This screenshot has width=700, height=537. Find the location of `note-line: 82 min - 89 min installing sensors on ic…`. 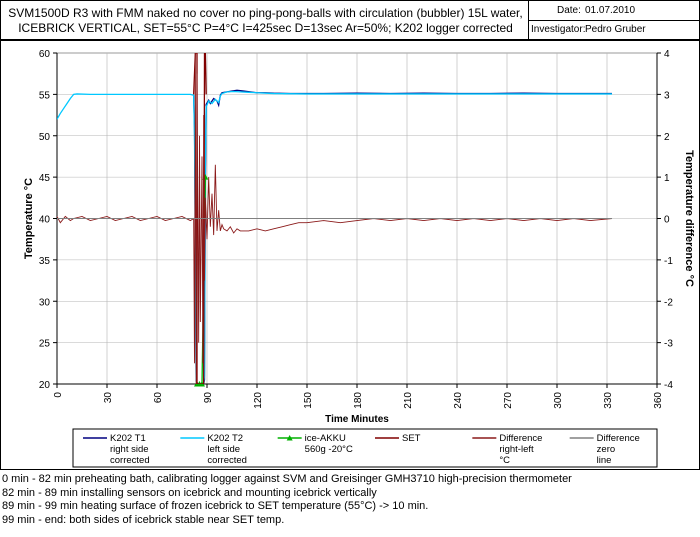

note-line: 82 min - 89 min installing sensors on ic… is located at coordinates (189, 492).